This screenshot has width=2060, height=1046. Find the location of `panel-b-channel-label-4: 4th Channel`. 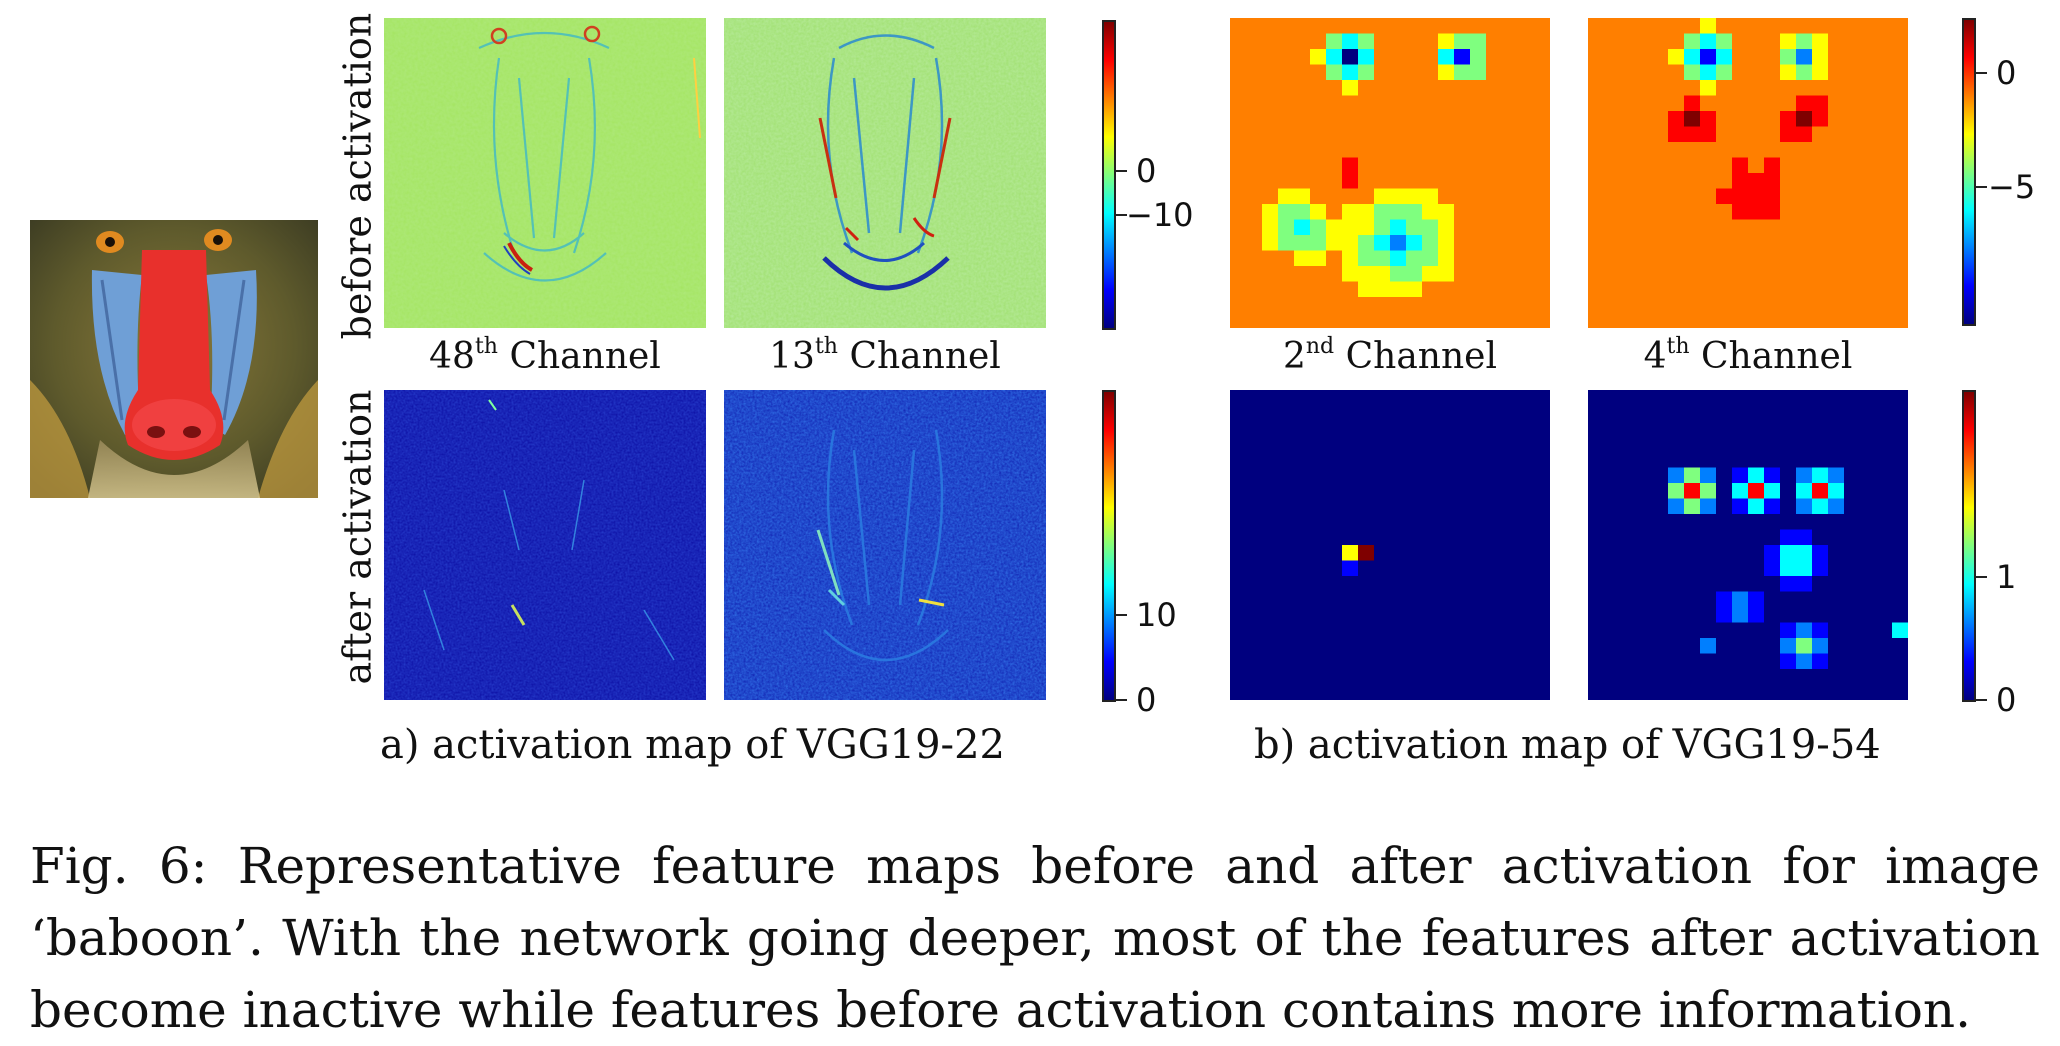

panel-b-channel-label-4: 4th Channel is located at coordinates (1748, 355).